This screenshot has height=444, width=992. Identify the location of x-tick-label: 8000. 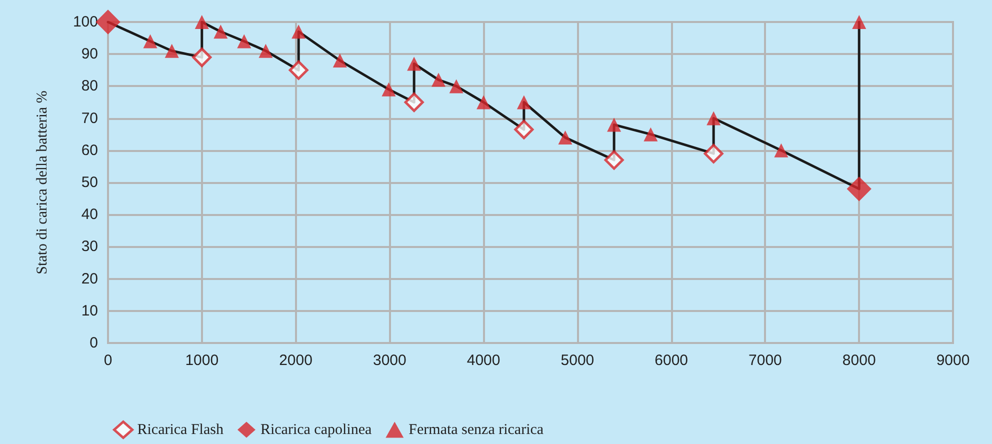
(859, 360).